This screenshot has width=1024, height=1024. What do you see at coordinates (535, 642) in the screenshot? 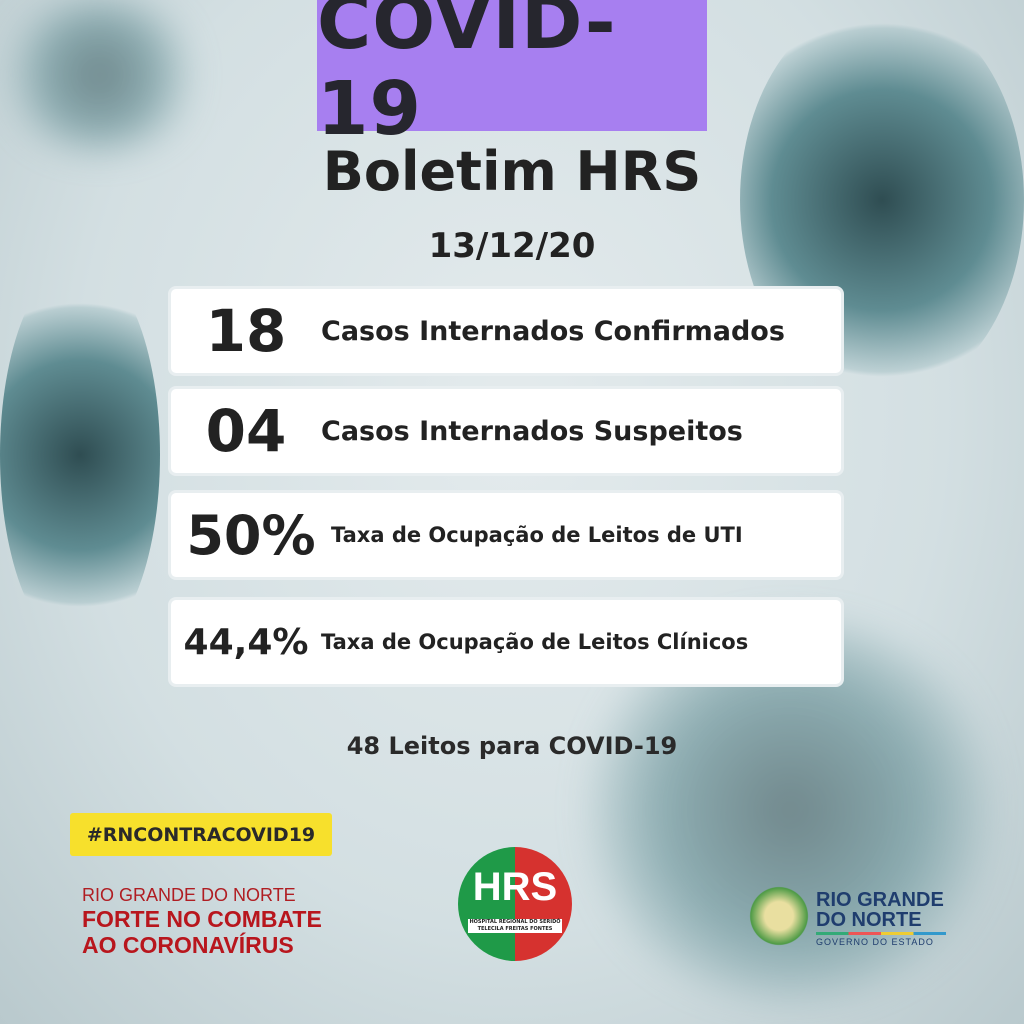
I see `stat-label: Taxa de Ocupação de Leitos Clínicos` at bounding box center [535, 642].